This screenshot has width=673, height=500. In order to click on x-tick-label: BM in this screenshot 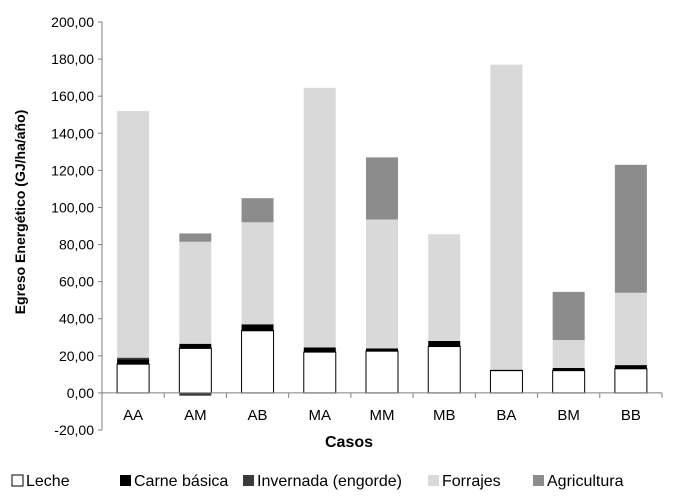, I will do `click(568, 415)`.